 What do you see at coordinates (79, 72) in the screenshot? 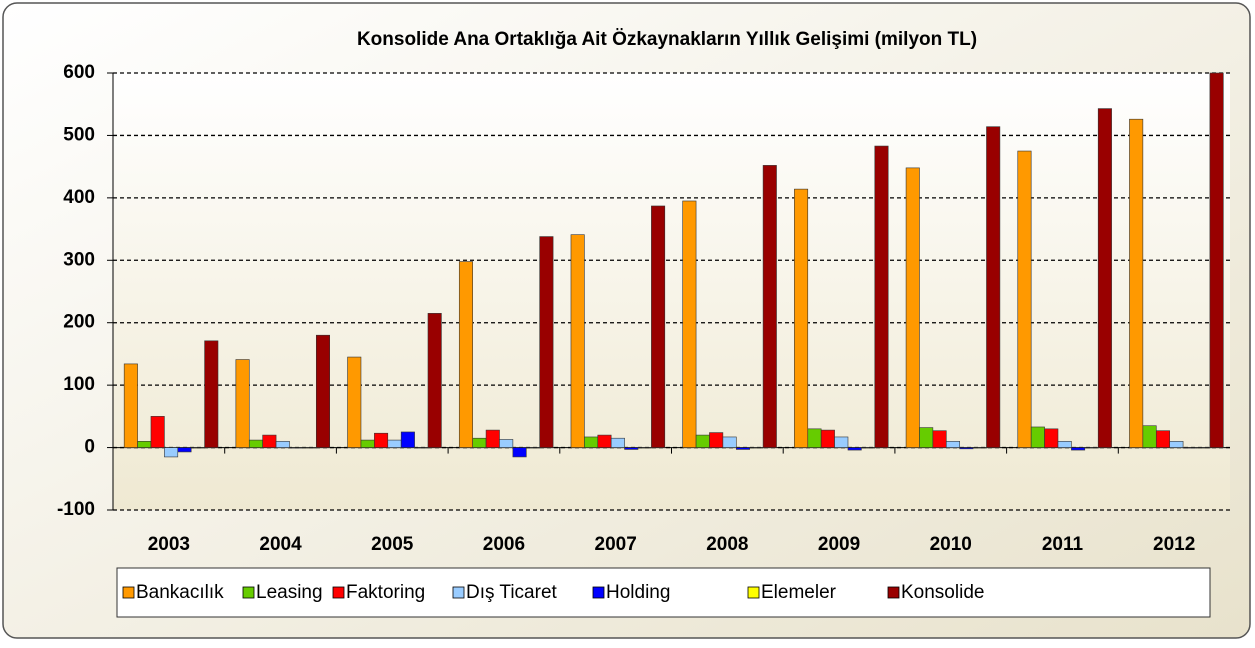
I see `y-tick-label: 600` at bounding box center [79, 72].